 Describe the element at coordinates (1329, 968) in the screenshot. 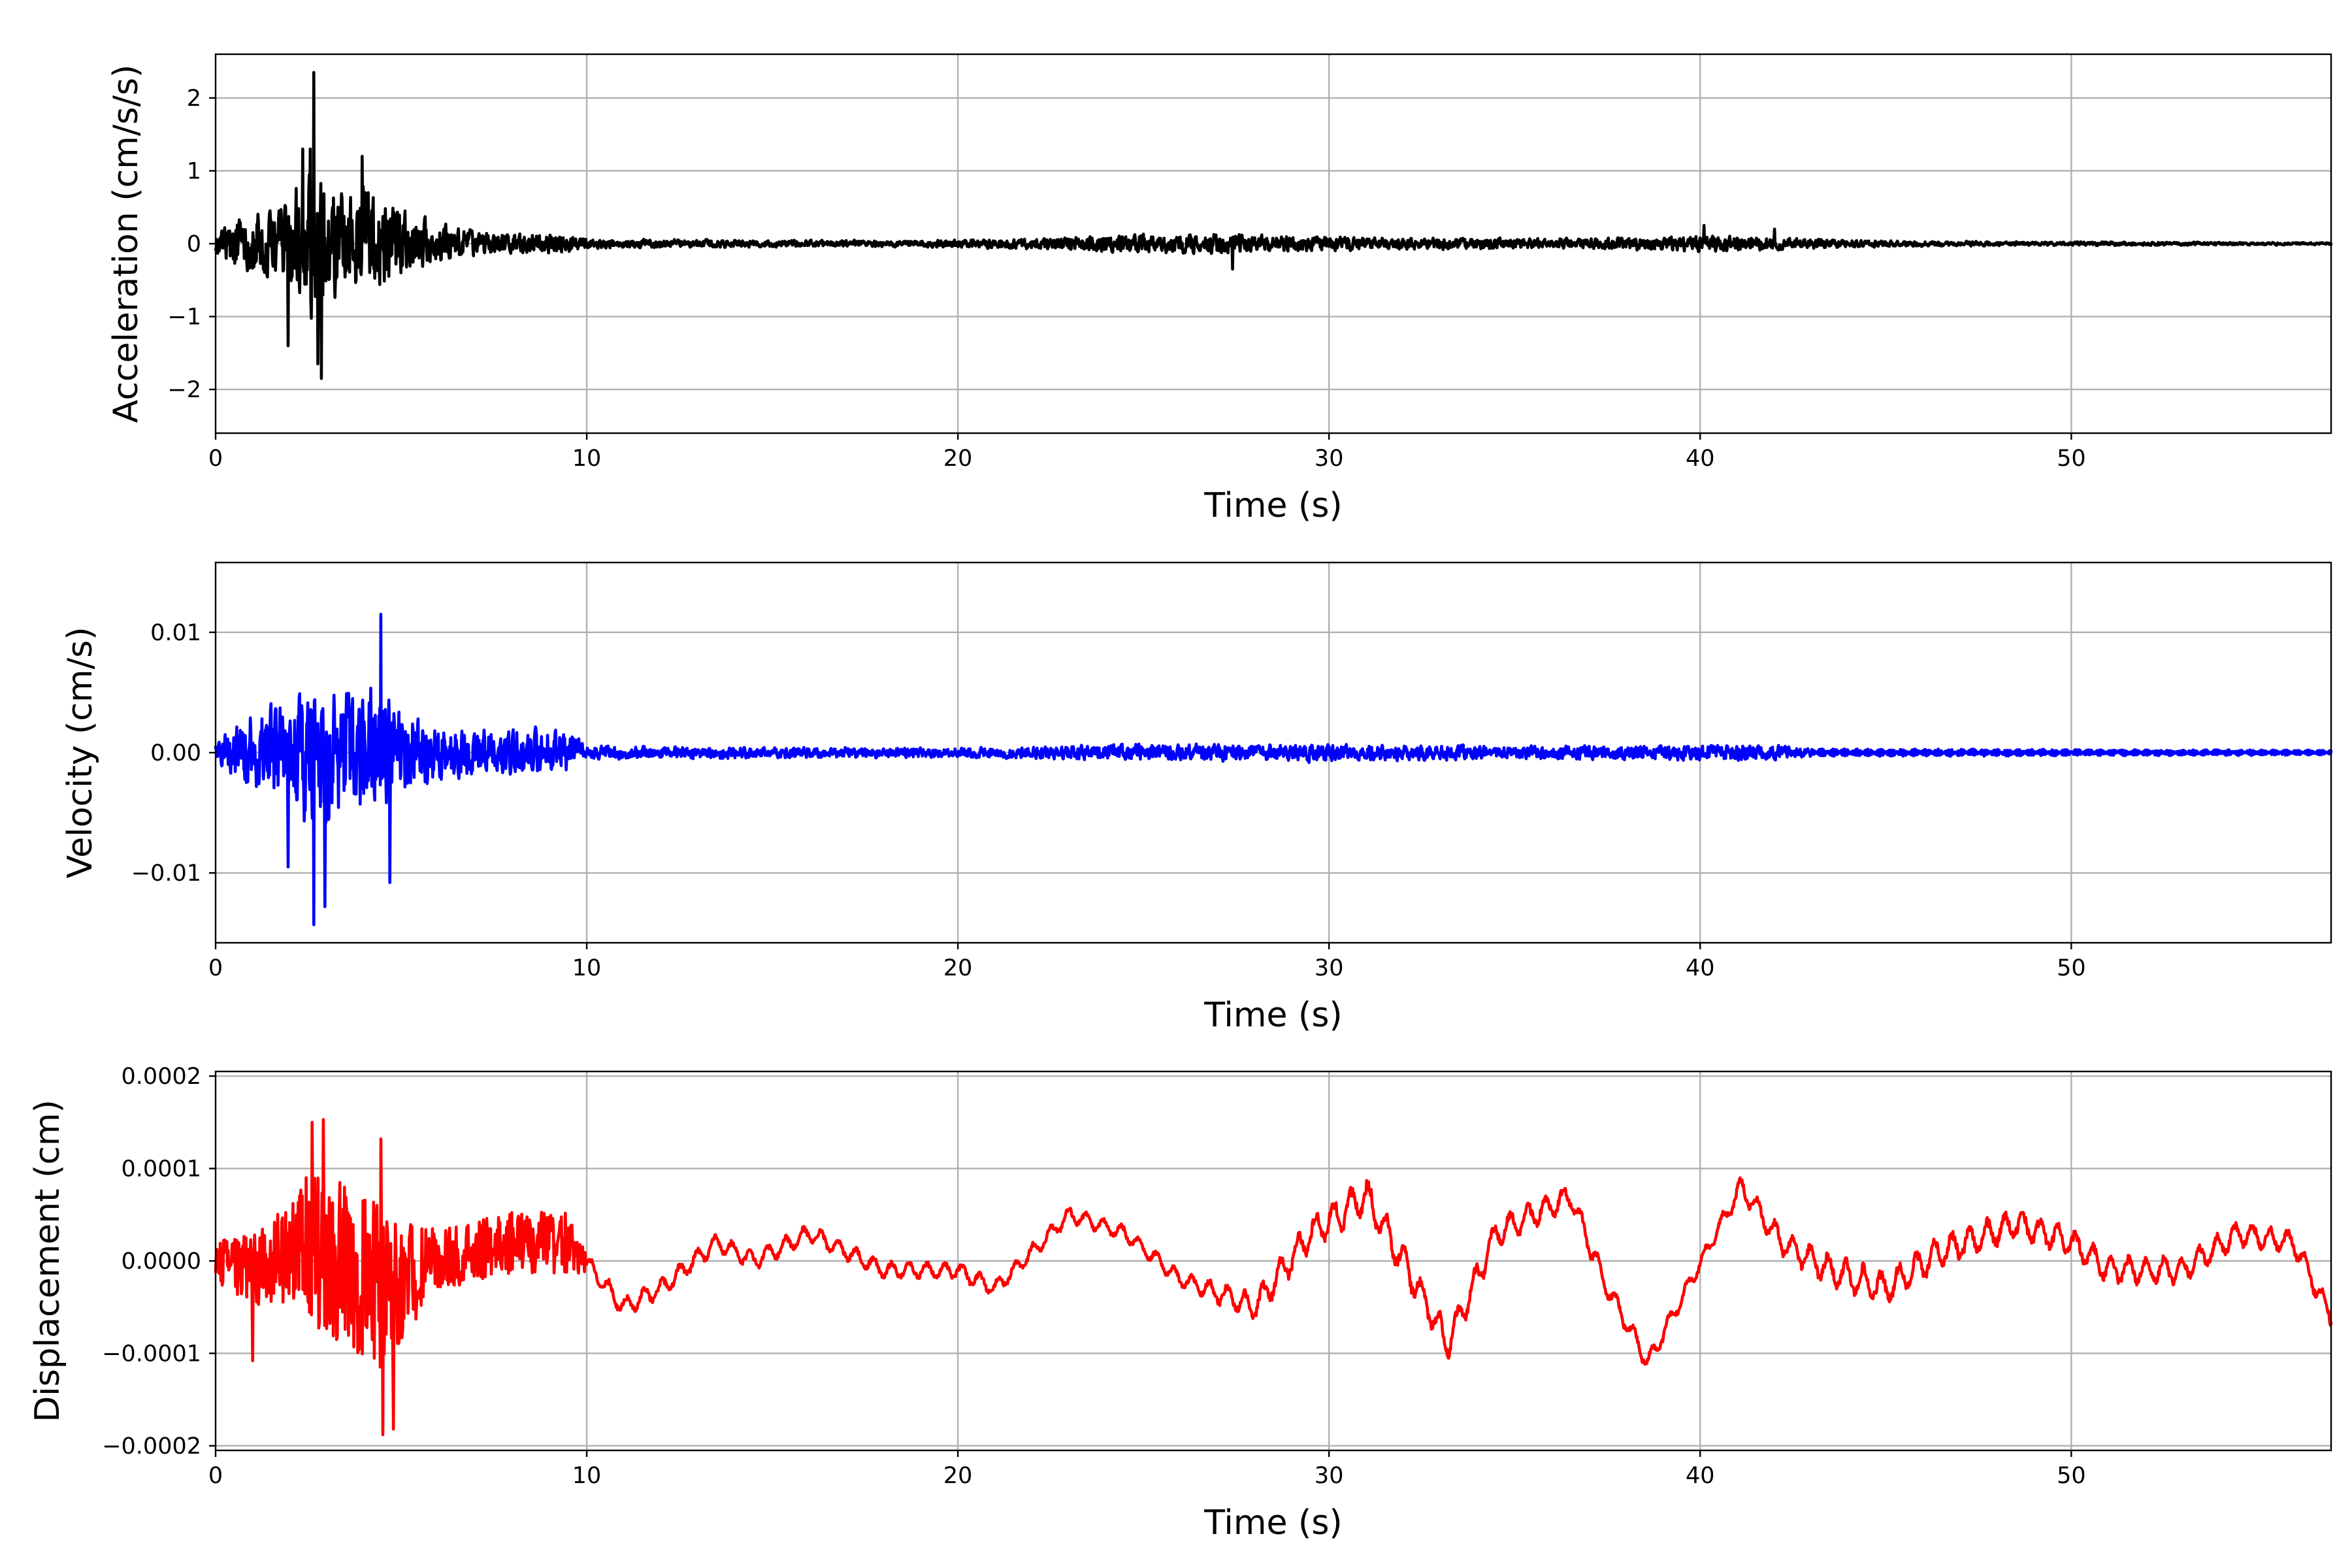

I see `velocity-xtick-label-3: 30` at that location.